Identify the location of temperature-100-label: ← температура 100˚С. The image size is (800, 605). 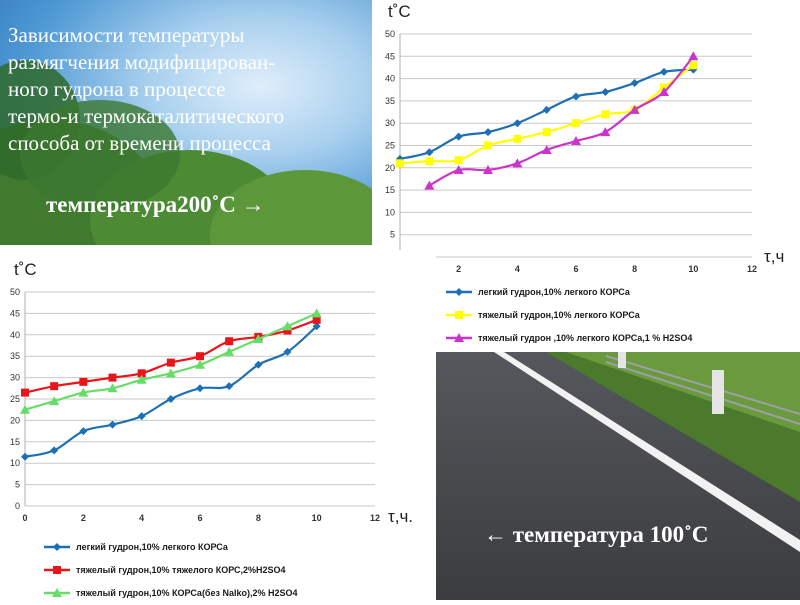
(596, 534).